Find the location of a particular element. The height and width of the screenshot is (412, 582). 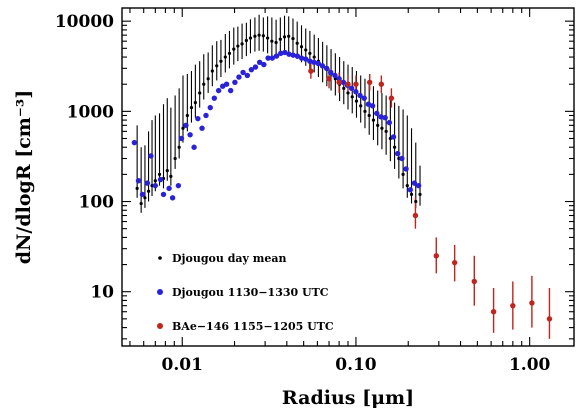

y-tick-label: 10 is located at coordinates (102, 293).